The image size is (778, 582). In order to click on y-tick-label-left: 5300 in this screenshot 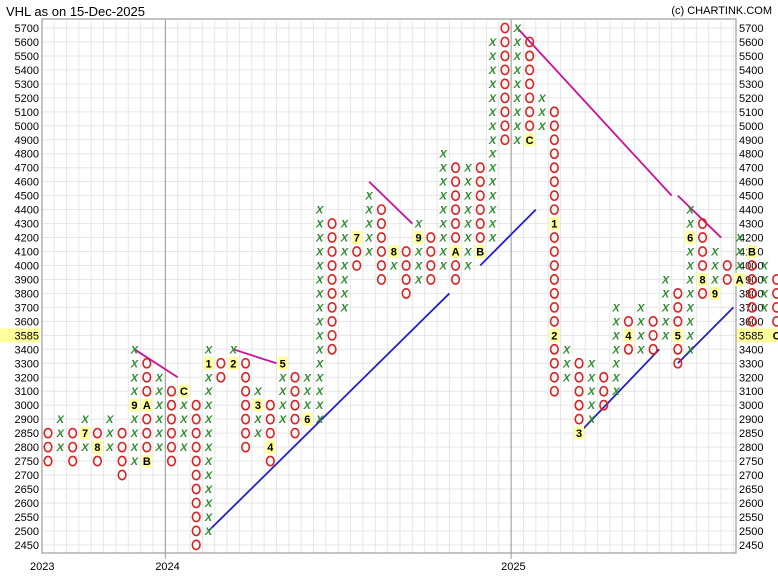, I will do `click(27, 85)`.